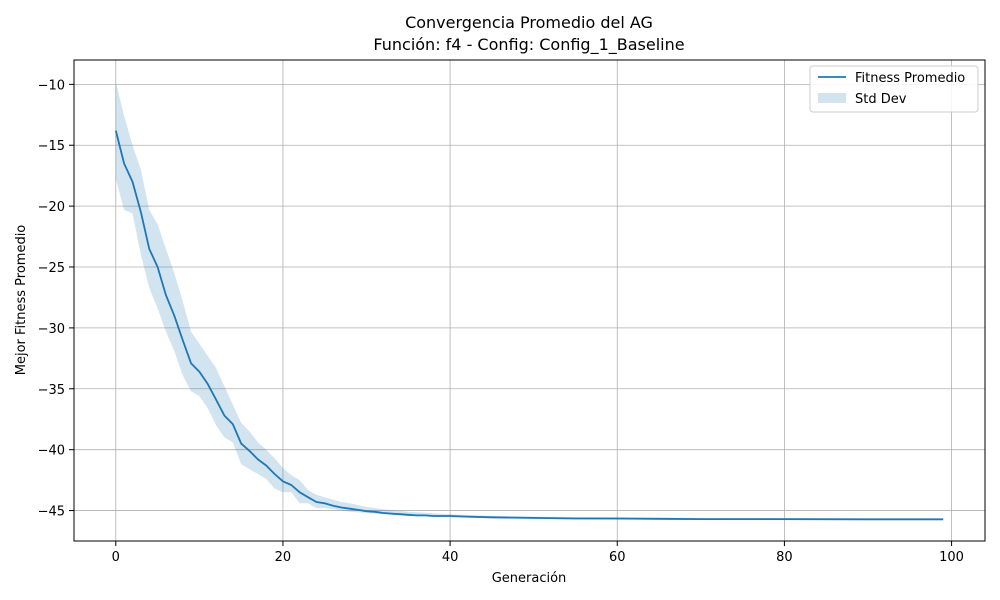 This screenshot has height=600, width=1000. What do you see at coordinates (529, 578) in the screenshot?
I see `x-axis-label: Generación` at bounding box center [529, 578].